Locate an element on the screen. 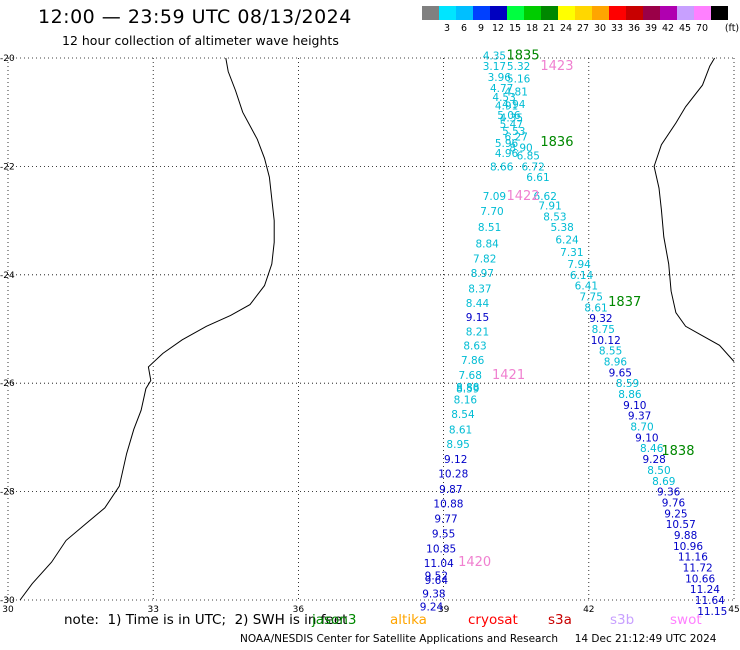 This screenshot has height=650, width=740. lon-tick-label: 39 is located at coordinates (444, 610).